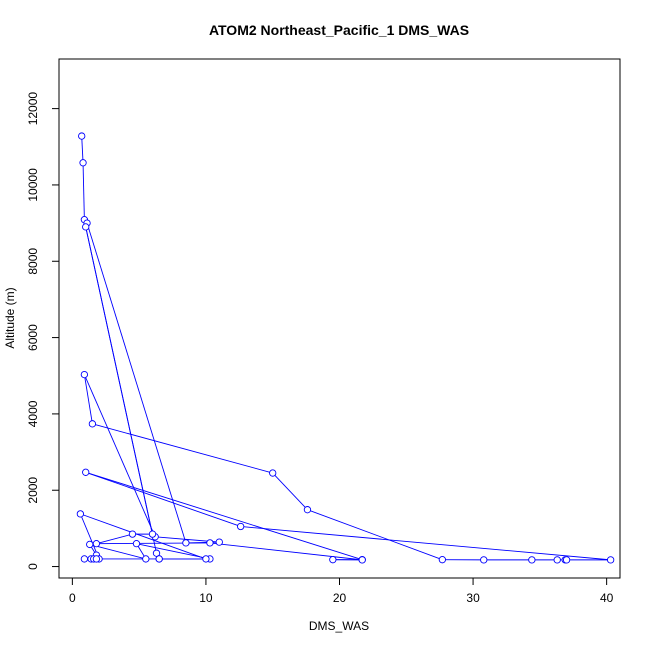 Image resolution: width=650 pixels, height=650 pixels. Describe the element at coordinates (33, 185) in the screenshot. I see `y-tick-label: 10000` at that location.